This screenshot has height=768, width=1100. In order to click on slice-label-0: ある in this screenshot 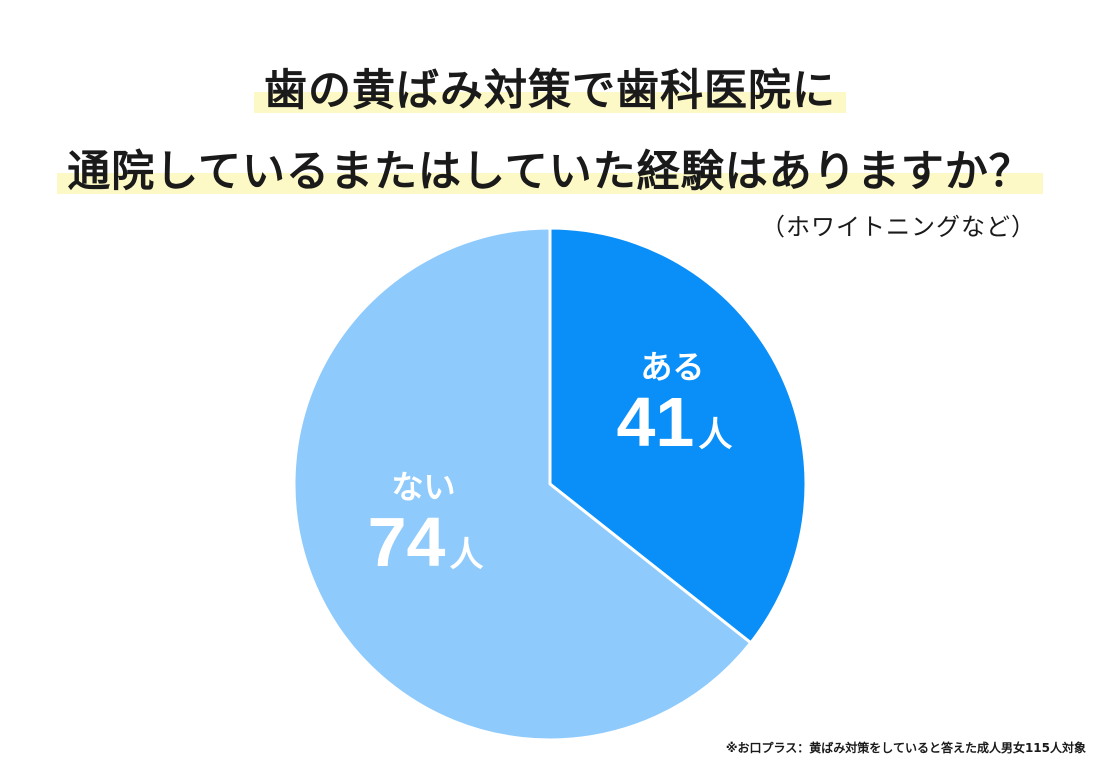, I will do `click(672, 367)`.